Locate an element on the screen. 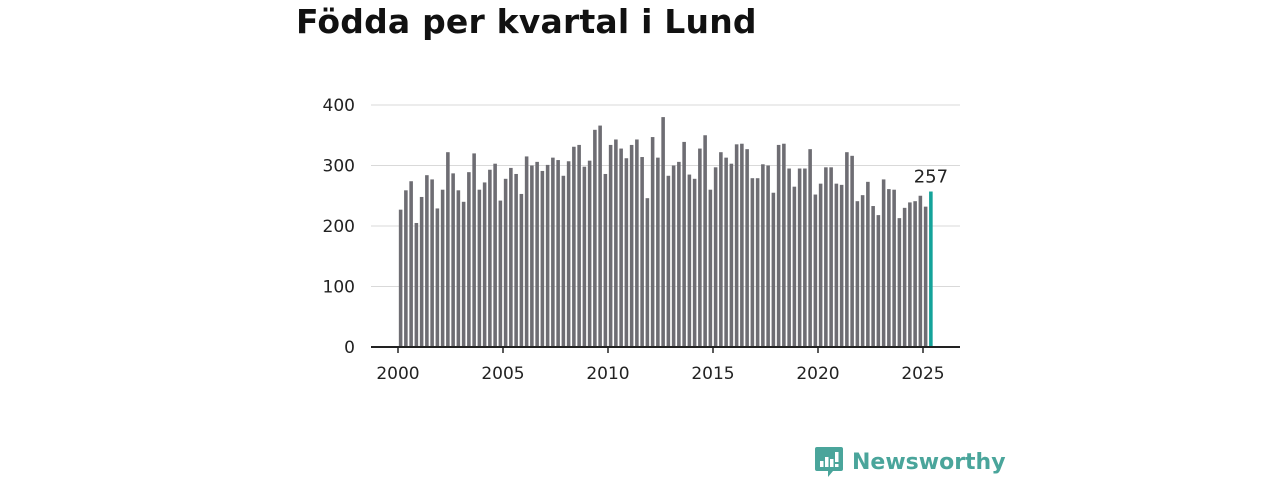 This screenshot has width=1280, height=480. brand-name: Newsworthy is located at coordinates (929, 462).